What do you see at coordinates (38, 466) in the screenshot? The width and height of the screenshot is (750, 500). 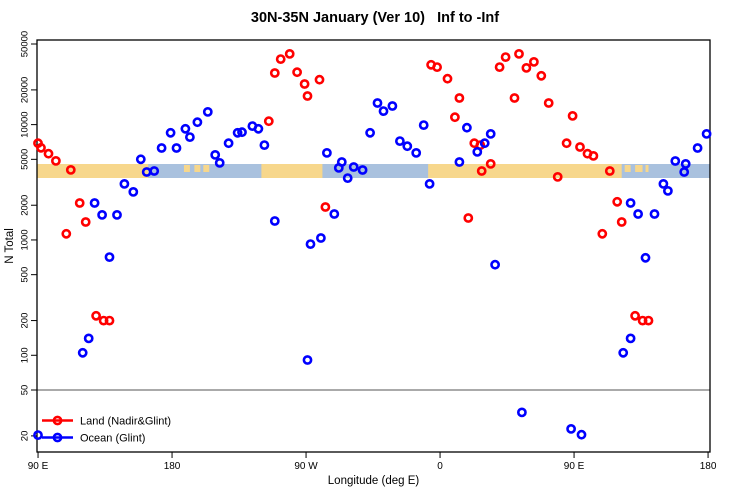 I see `x-tick-label: 90 E` at bounding box center [38, 466].